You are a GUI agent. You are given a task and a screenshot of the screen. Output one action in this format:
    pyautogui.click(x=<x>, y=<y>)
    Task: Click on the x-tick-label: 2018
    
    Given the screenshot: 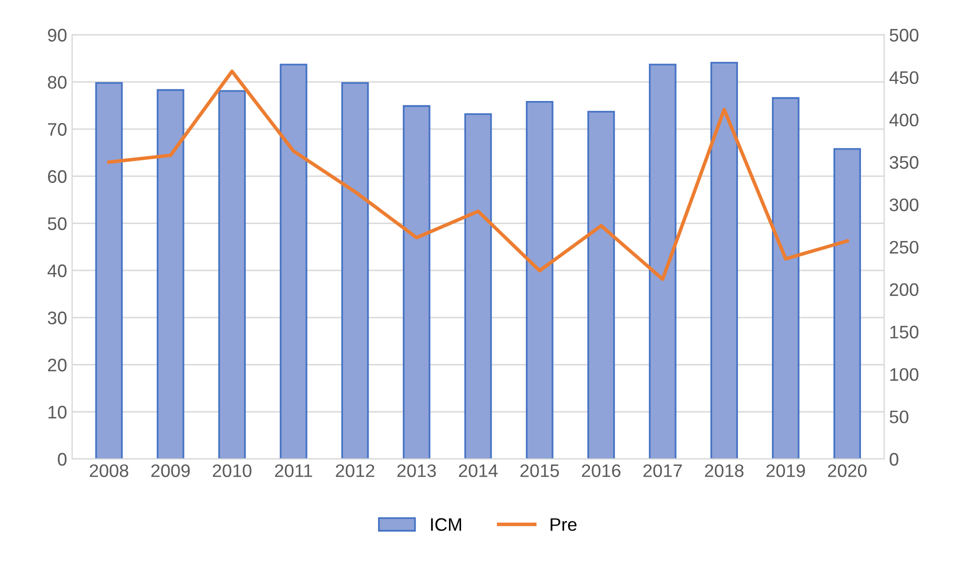 What is the action you would take?
    pyautogui.click(x=724, y=471)
    